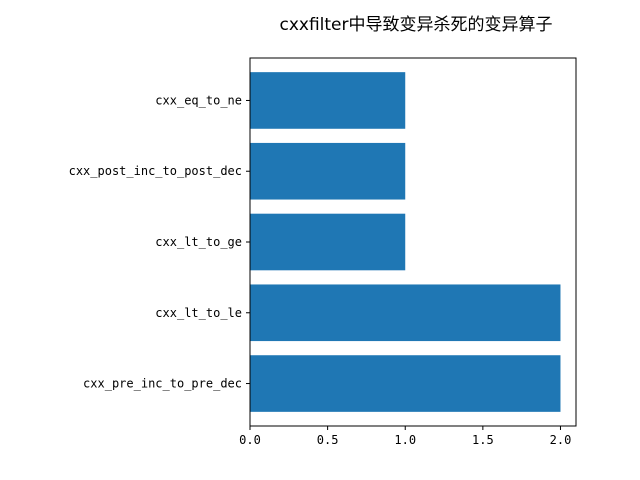  What do you see at coordinates (415, 25) in the screenshot?
I see `chart-title: cxxfilter中导致变异杀死的变异算子` at bounding box center [415, 25].